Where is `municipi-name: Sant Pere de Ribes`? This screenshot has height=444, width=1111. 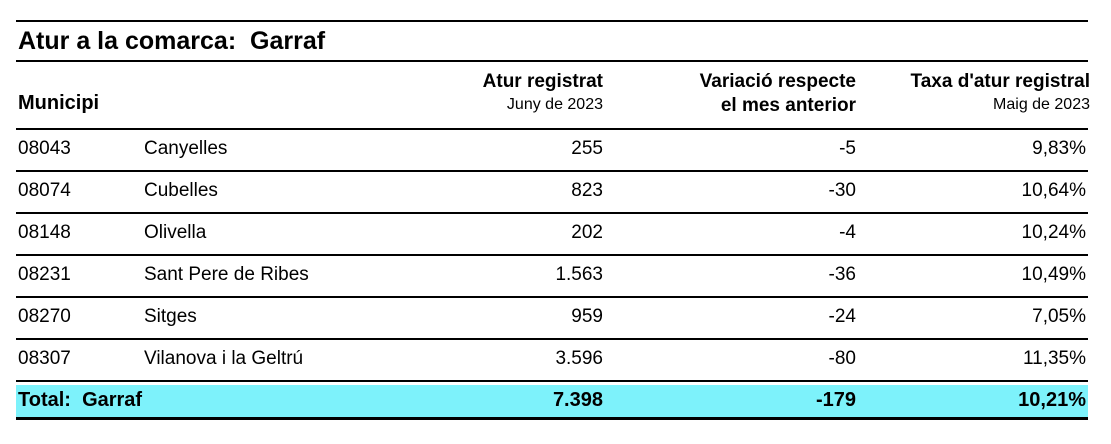
municipi-name: Sant Pere de Ribes is located at coordinates (226, 274).